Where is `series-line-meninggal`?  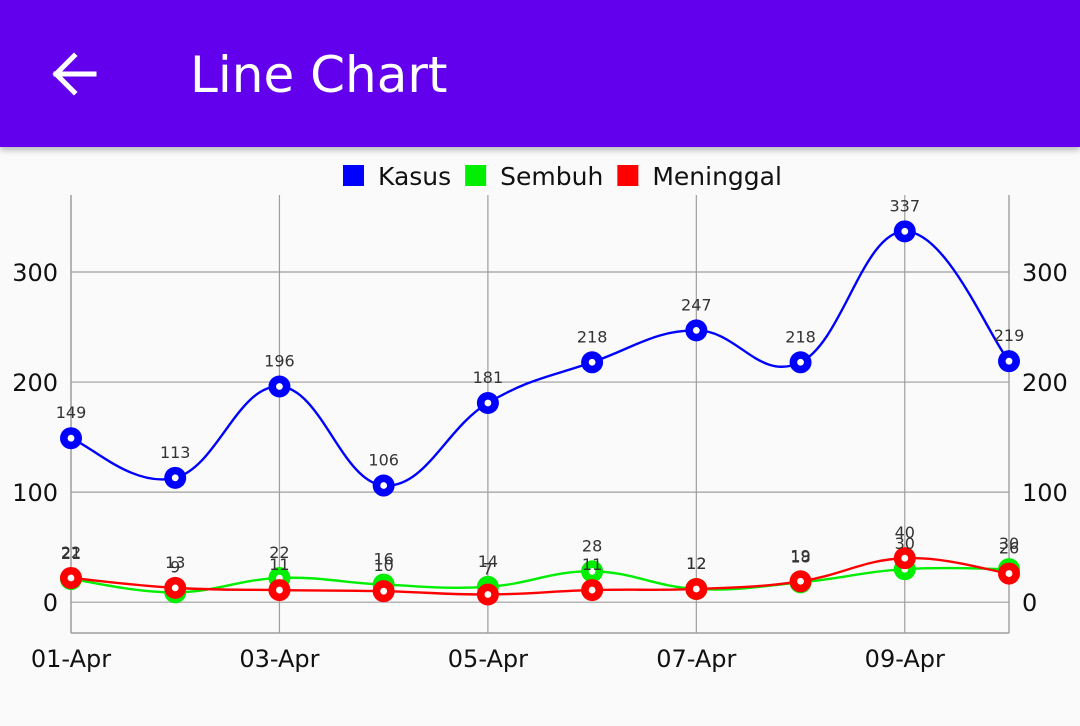 series-line-meninggal is located at coordinates (540, 576).